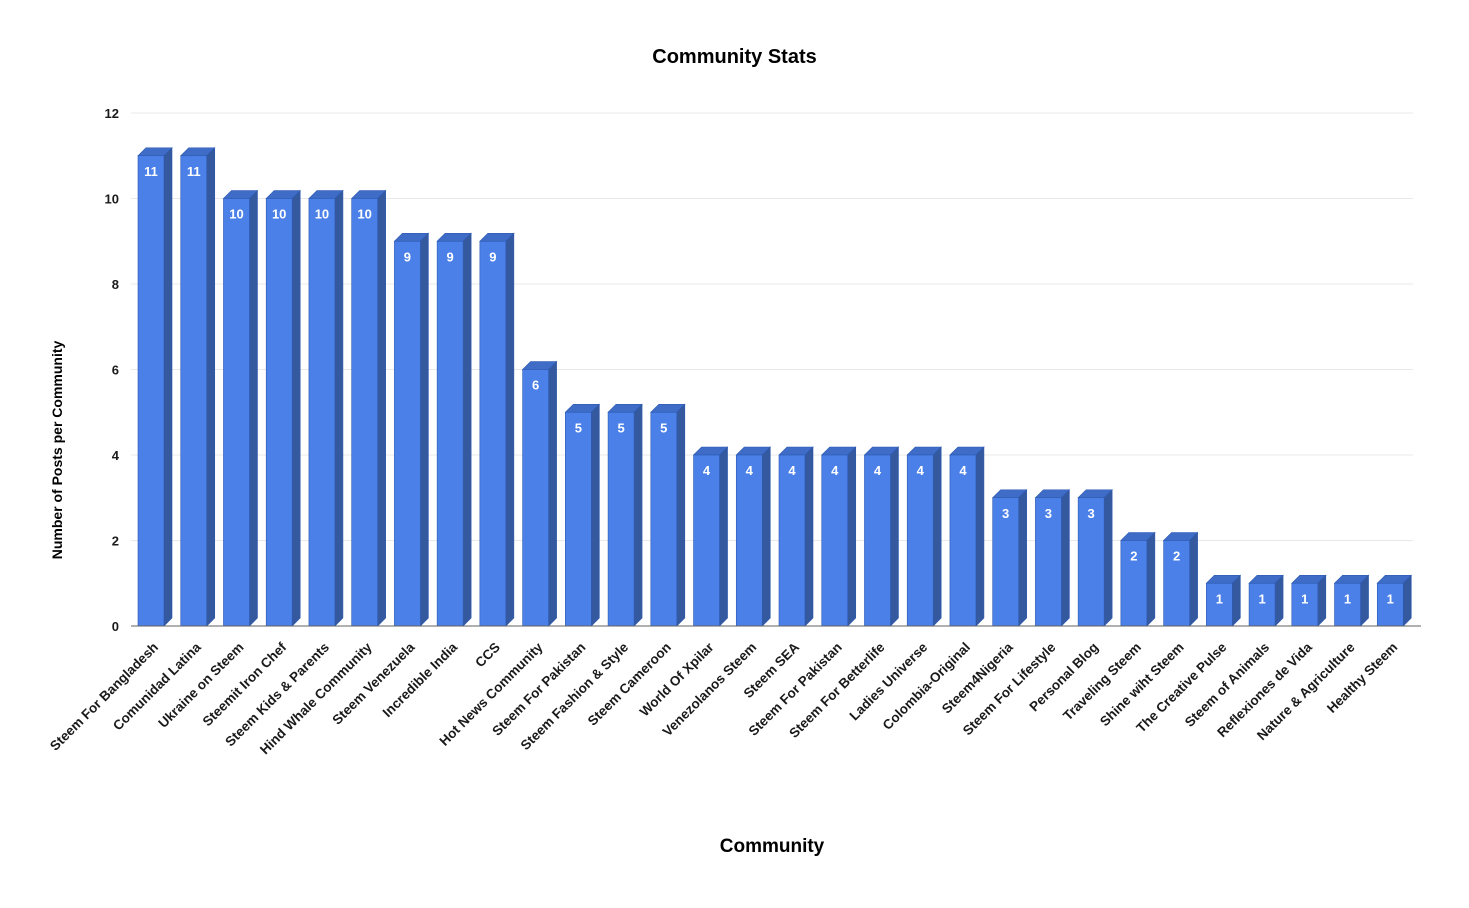  What do you see at coordinates (151, 171) in the screenshot?
I see `bar-value-label: 11` at bounding box center [151, 171].